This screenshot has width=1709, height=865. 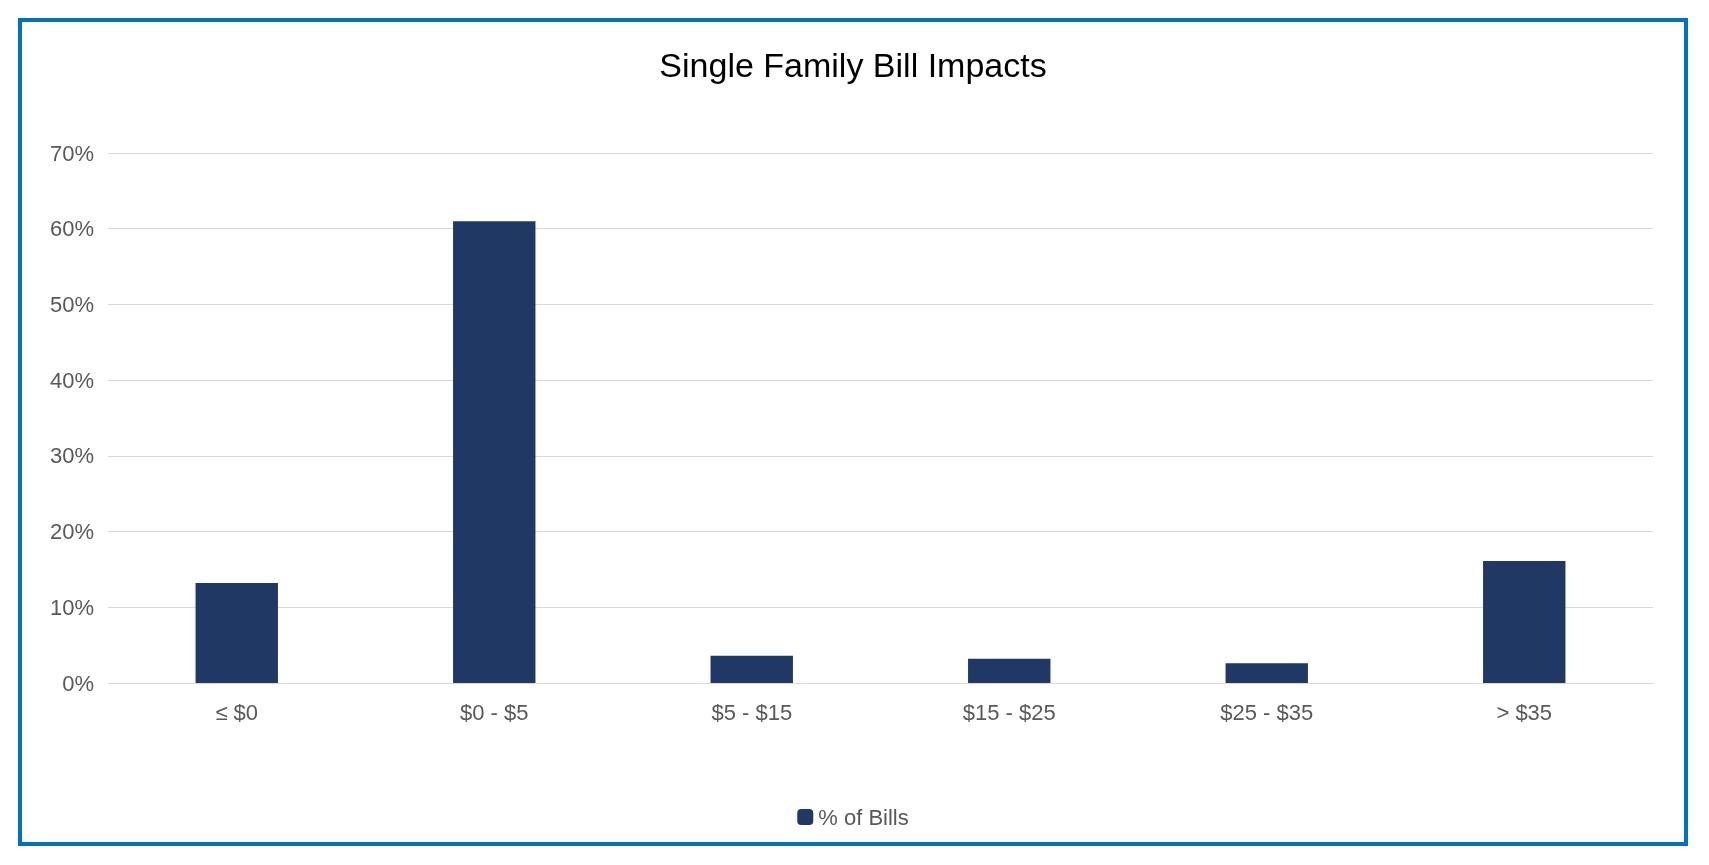 What do you see at coordinates (71, 532) in the screenshot?
I see `y-tick-label: 20%` at bounding box center [71, 532].